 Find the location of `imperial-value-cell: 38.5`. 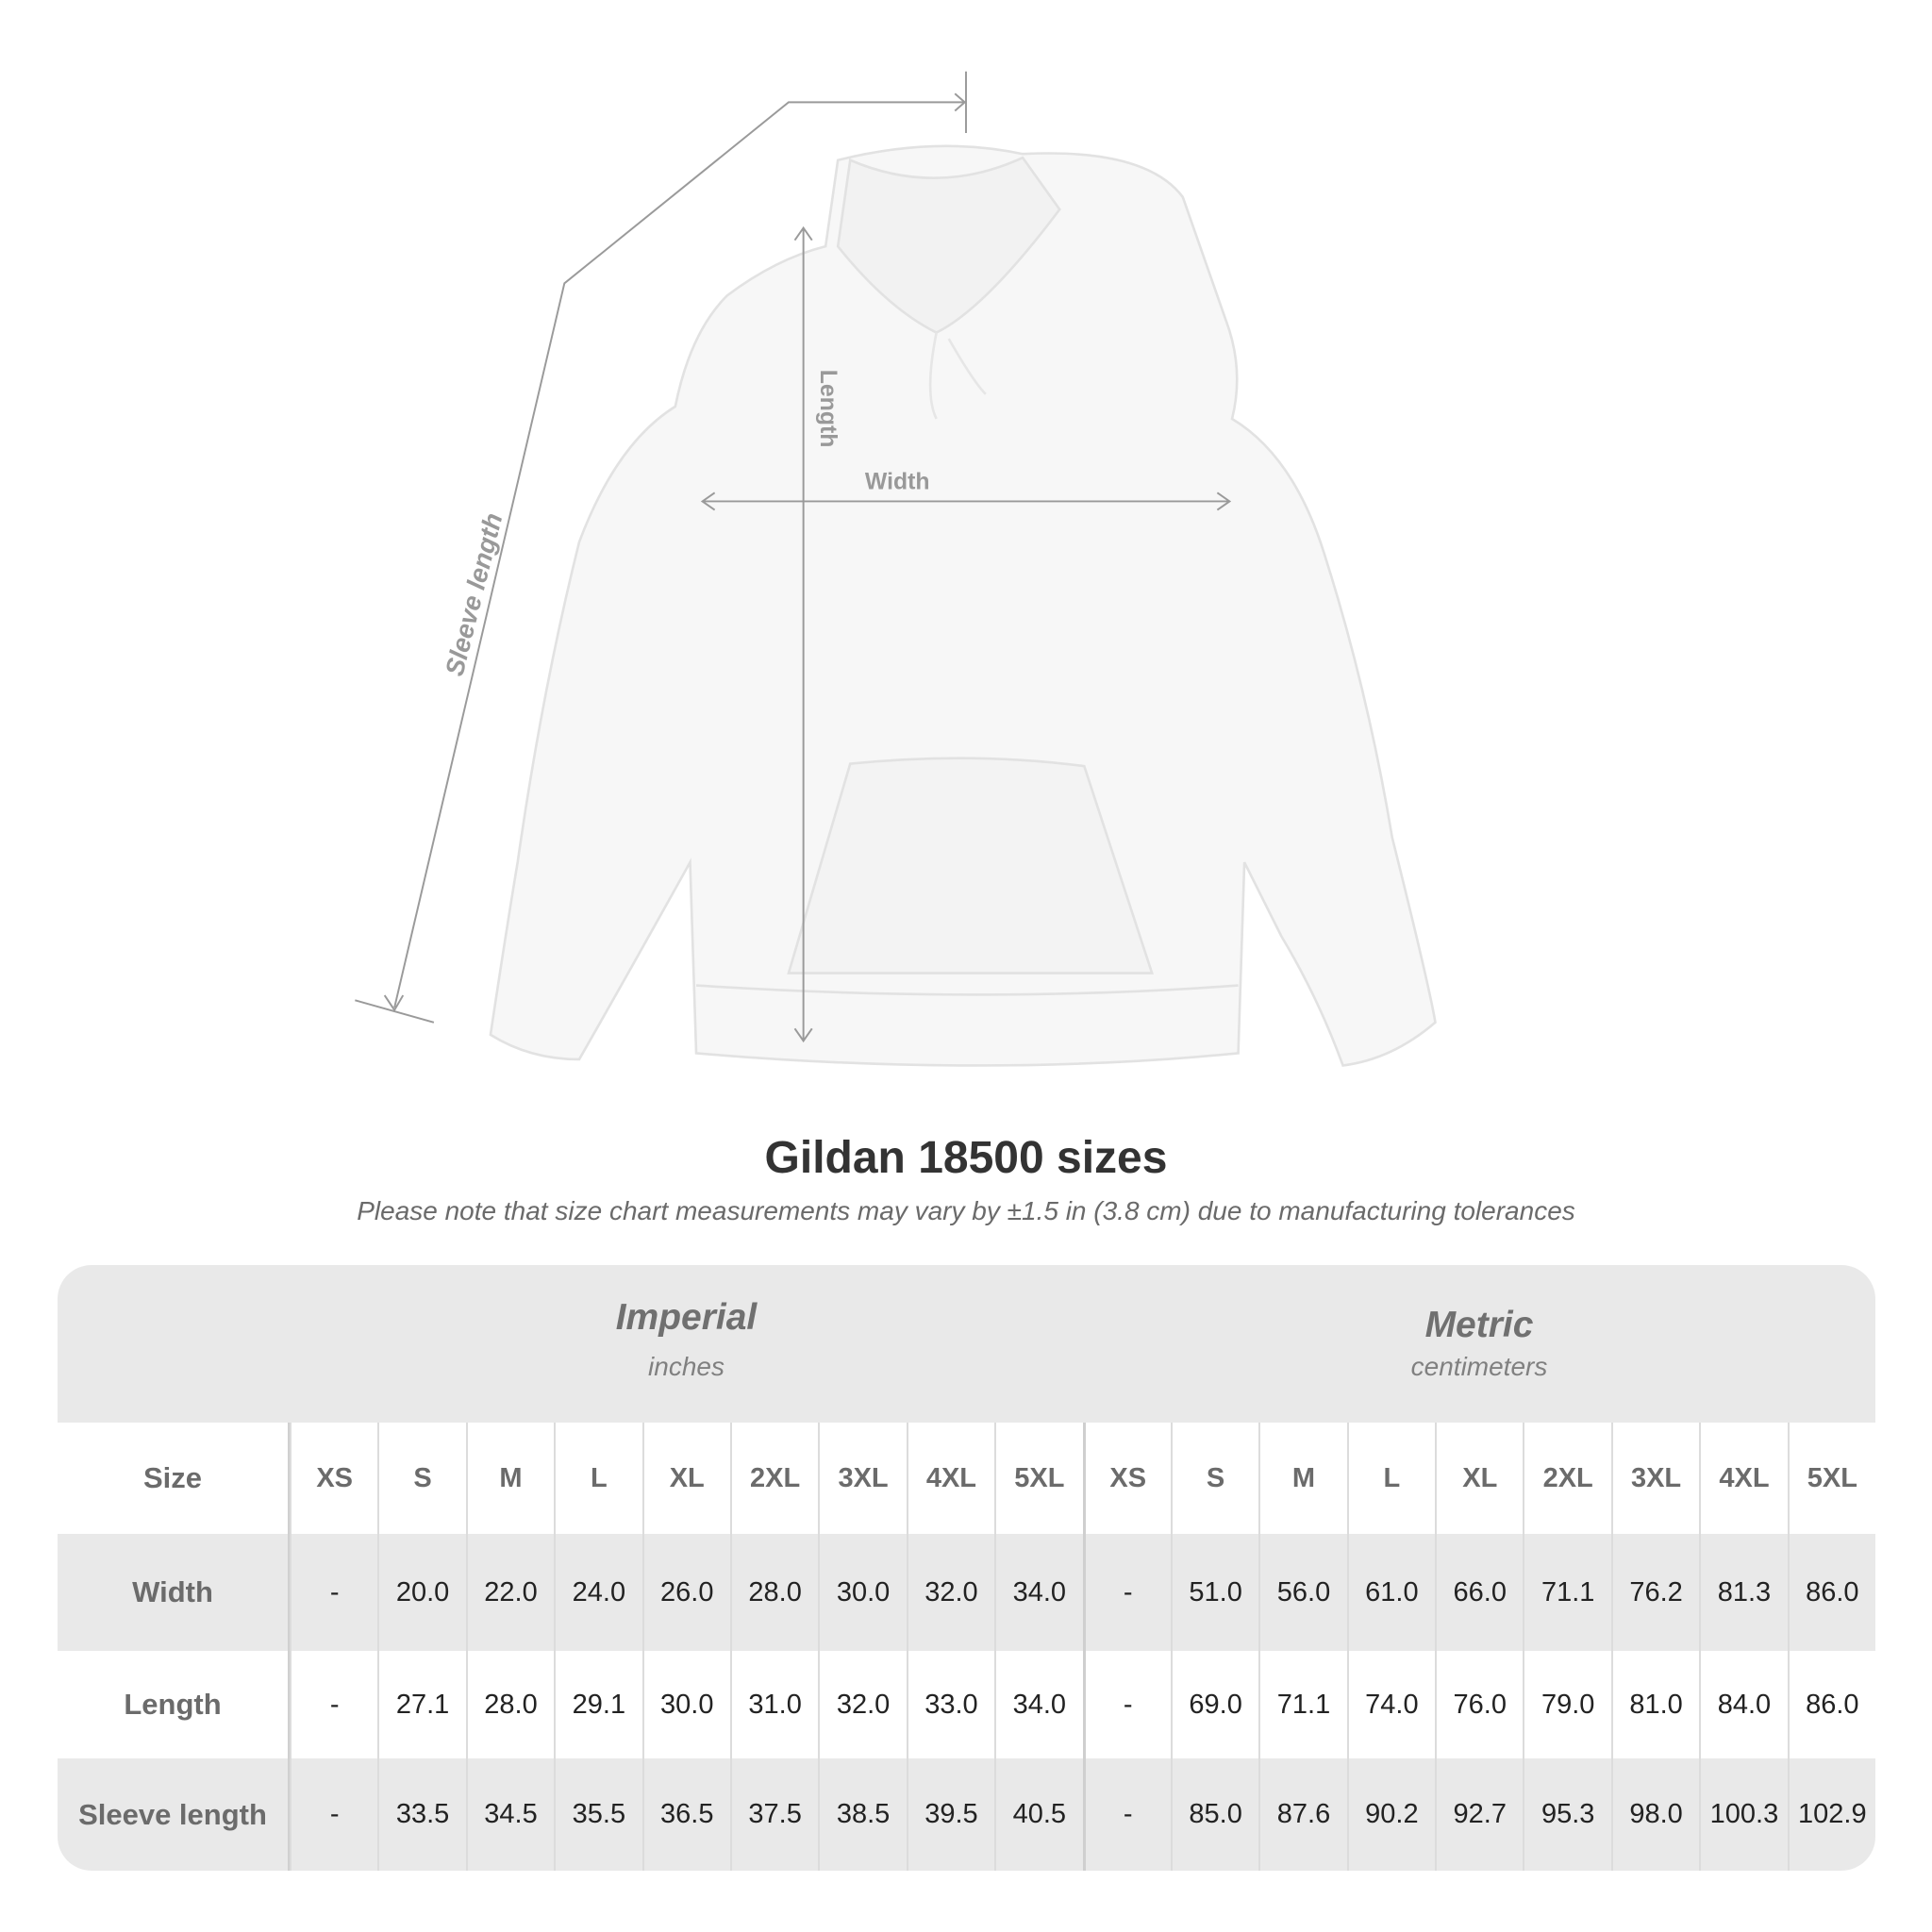

imperial-value-cell: 38.5 is located at coordinates (862, 1814).